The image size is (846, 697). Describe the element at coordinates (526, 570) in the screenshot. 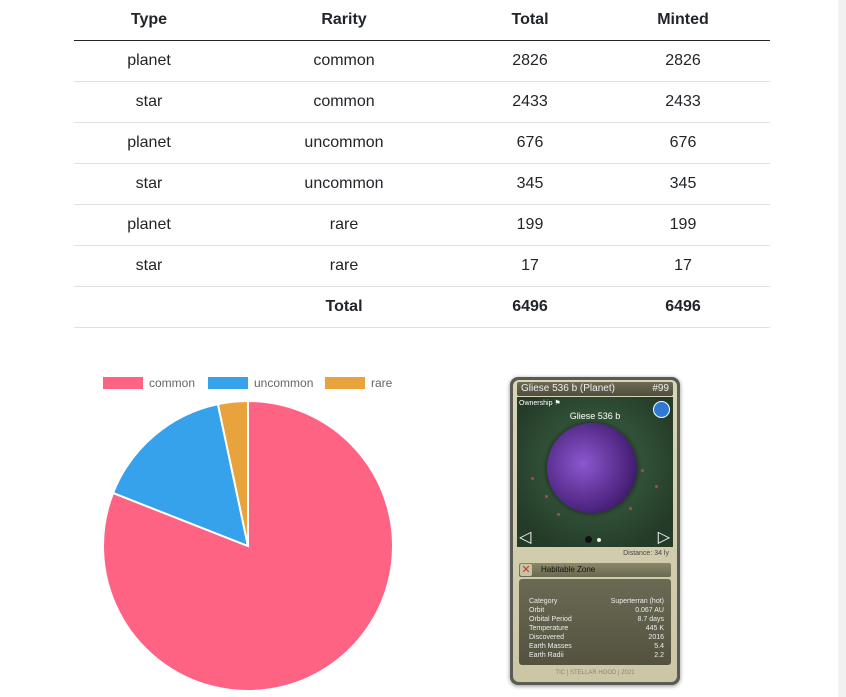

I see `cross-icon: ✕` at that location.